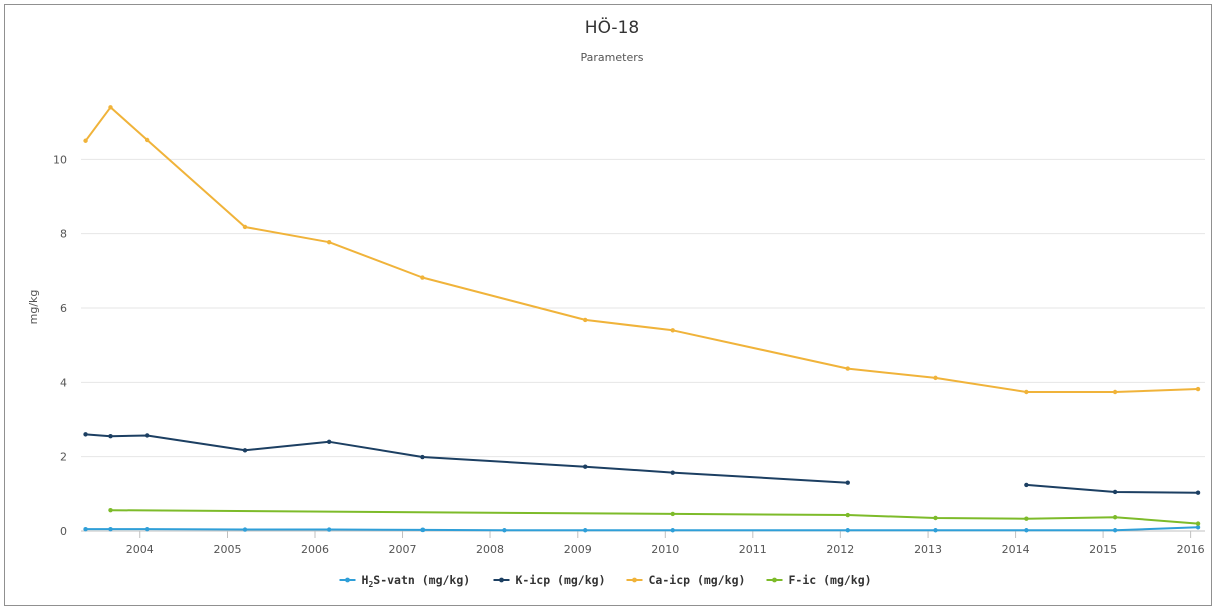 This screenshot has width=1217, height=610. Describe the element at coordinates (753, 549) in the screenshot. I see `x-tick-label: 2011` at that location.